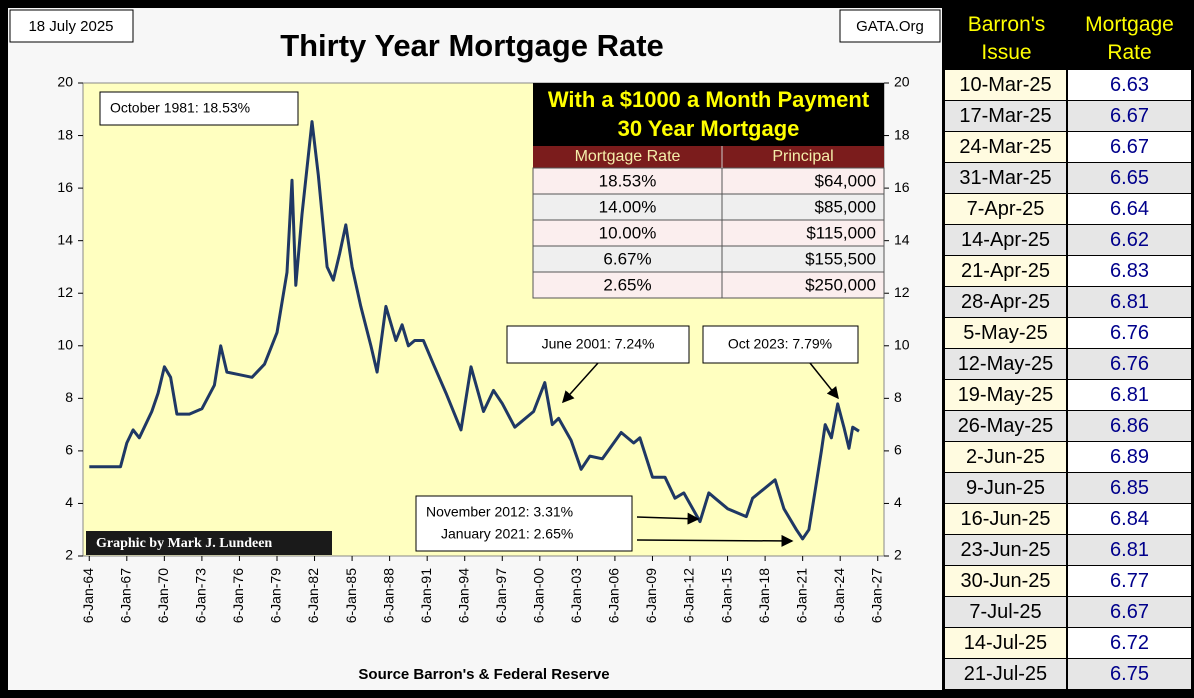  What do you see at coordinates (1129, 178) in the screenshot?
I see `issue-rate: 6.65` at bounding box center [1129, 178].